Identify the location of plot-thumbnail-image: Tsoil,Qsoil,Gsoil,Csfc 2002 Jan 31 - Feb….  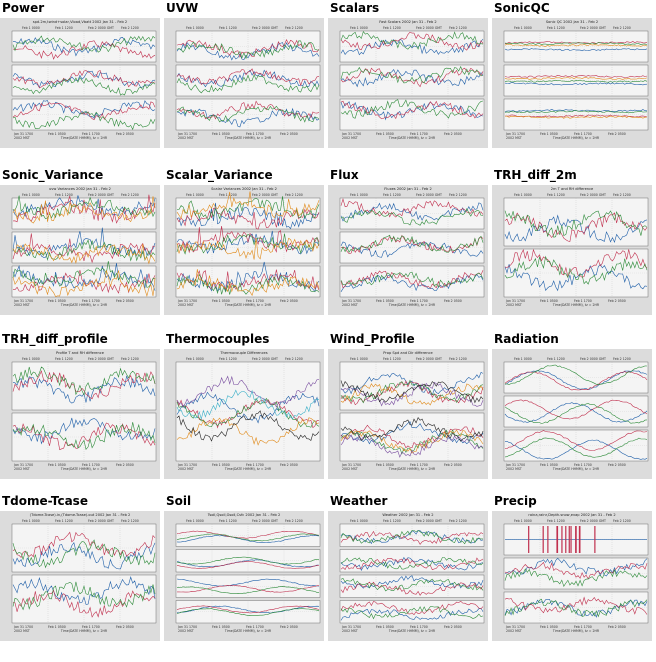
(244, 576).